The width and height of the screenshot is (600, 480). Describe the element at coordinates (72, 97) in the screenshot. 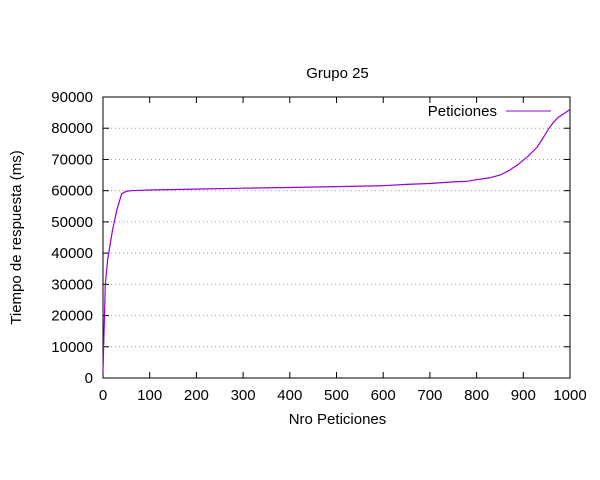

I see `y-tick-label: 90000` at that location.